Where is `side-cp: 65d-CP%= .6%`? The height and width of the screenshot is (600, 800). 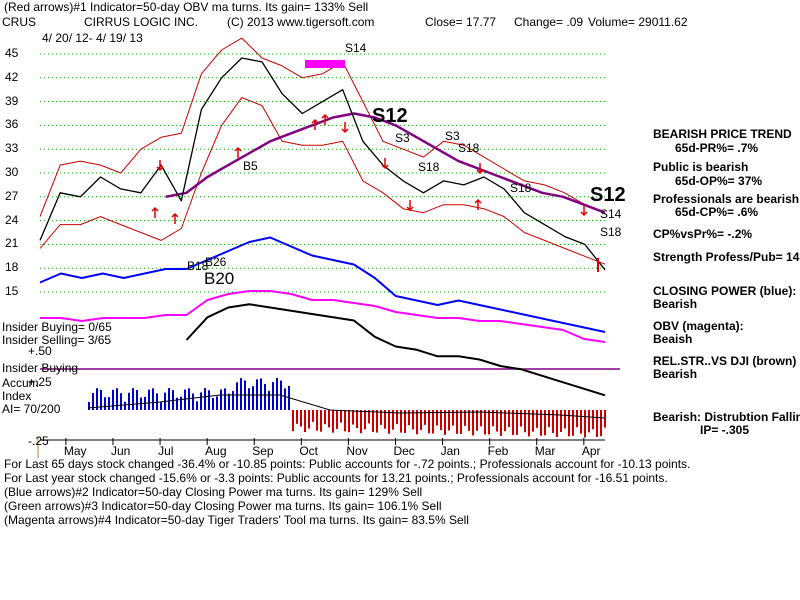 side-cp: 65d-CP%= .6% is located at coordinates (717, 212).